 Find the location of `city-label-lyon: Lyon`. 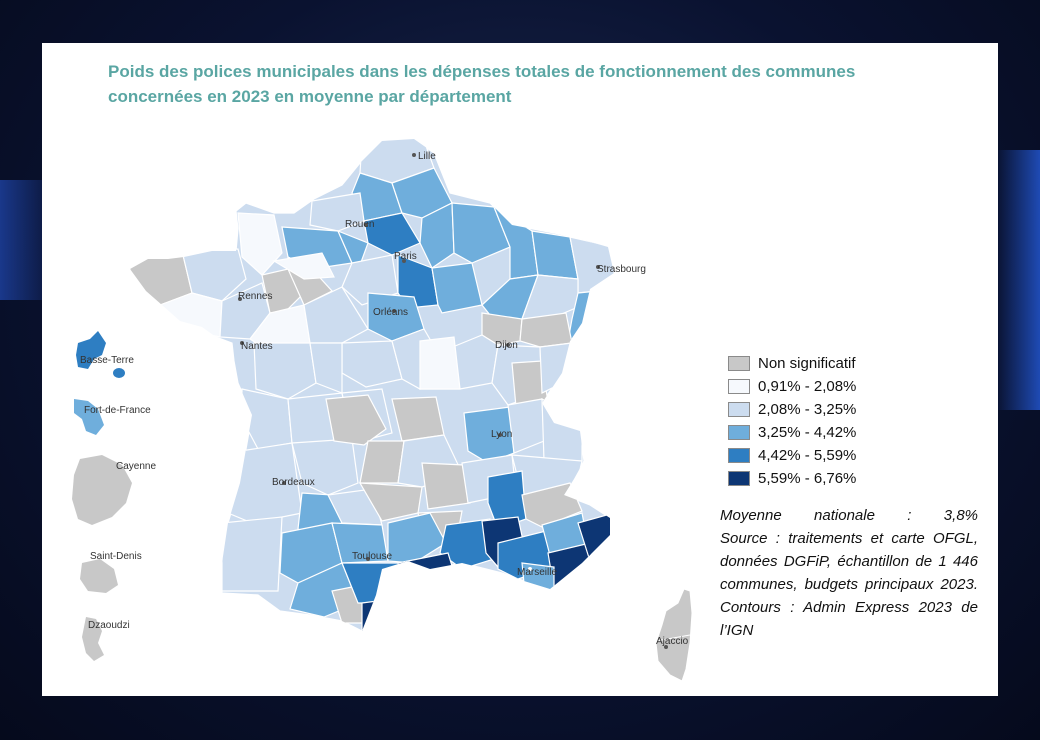

city-label-lyon: Lyon is located at coordinates (501, 434).